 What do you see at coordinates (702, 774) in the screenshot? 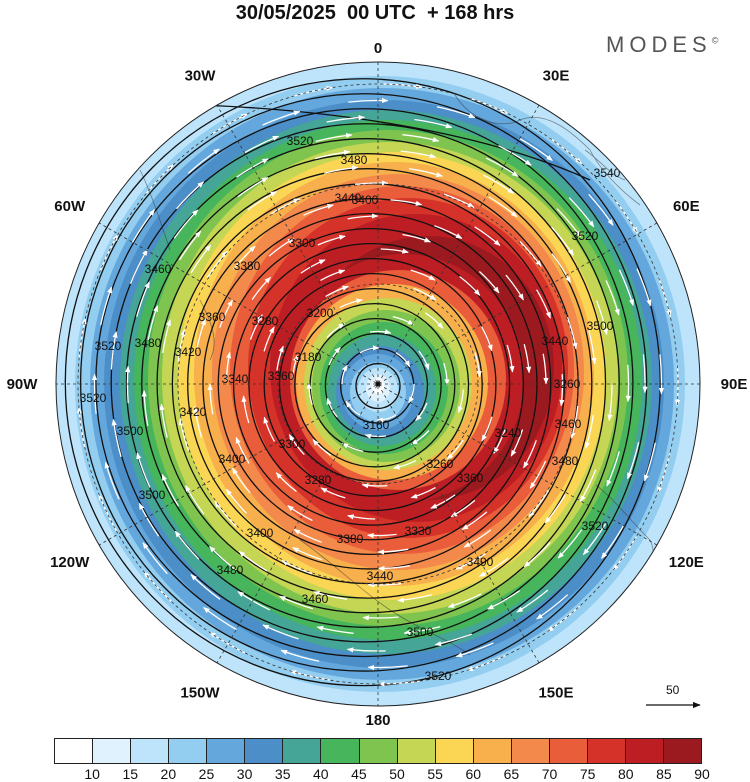
I see `colorbar-tick-label: 90` at bounding box center [702, 774].